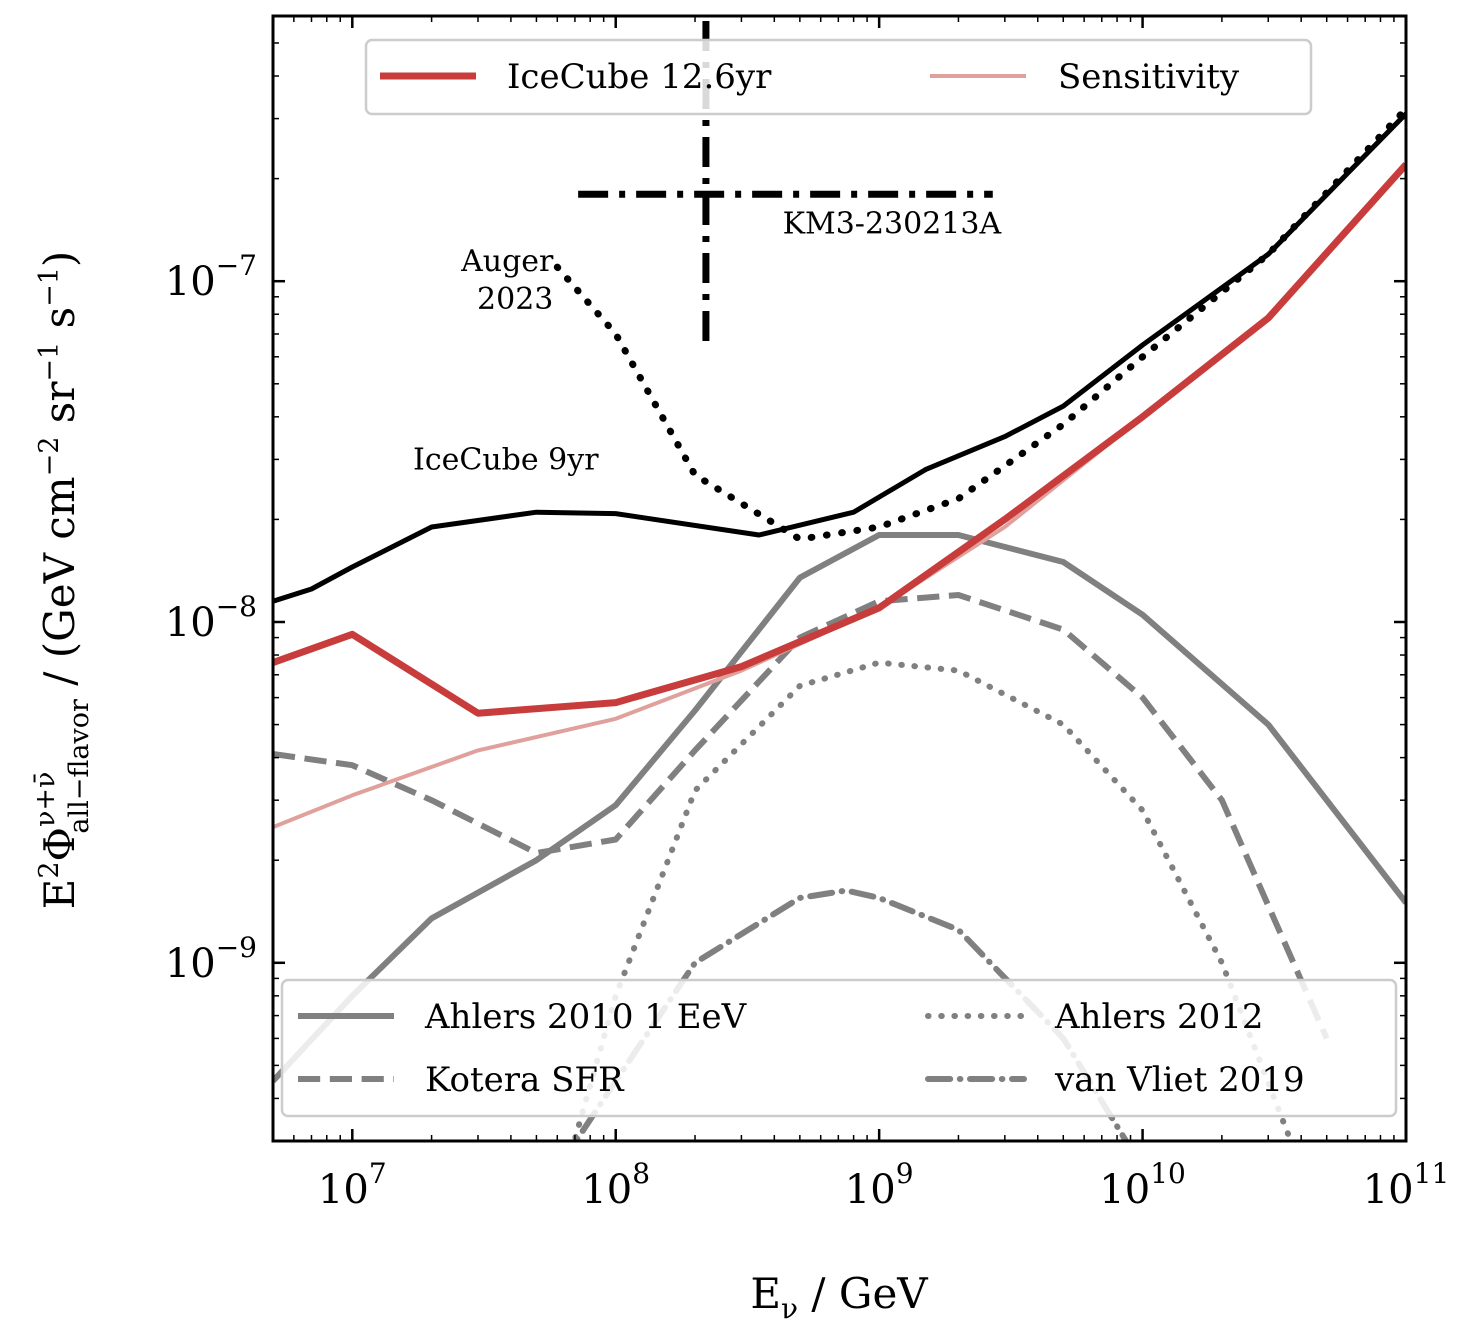 Image resolution: width=1461 pixels, height=1330 pixels. Describe the element at coordinates (785, 186) in the screenshot. I see `errorbar-km3-230213a` at that location.